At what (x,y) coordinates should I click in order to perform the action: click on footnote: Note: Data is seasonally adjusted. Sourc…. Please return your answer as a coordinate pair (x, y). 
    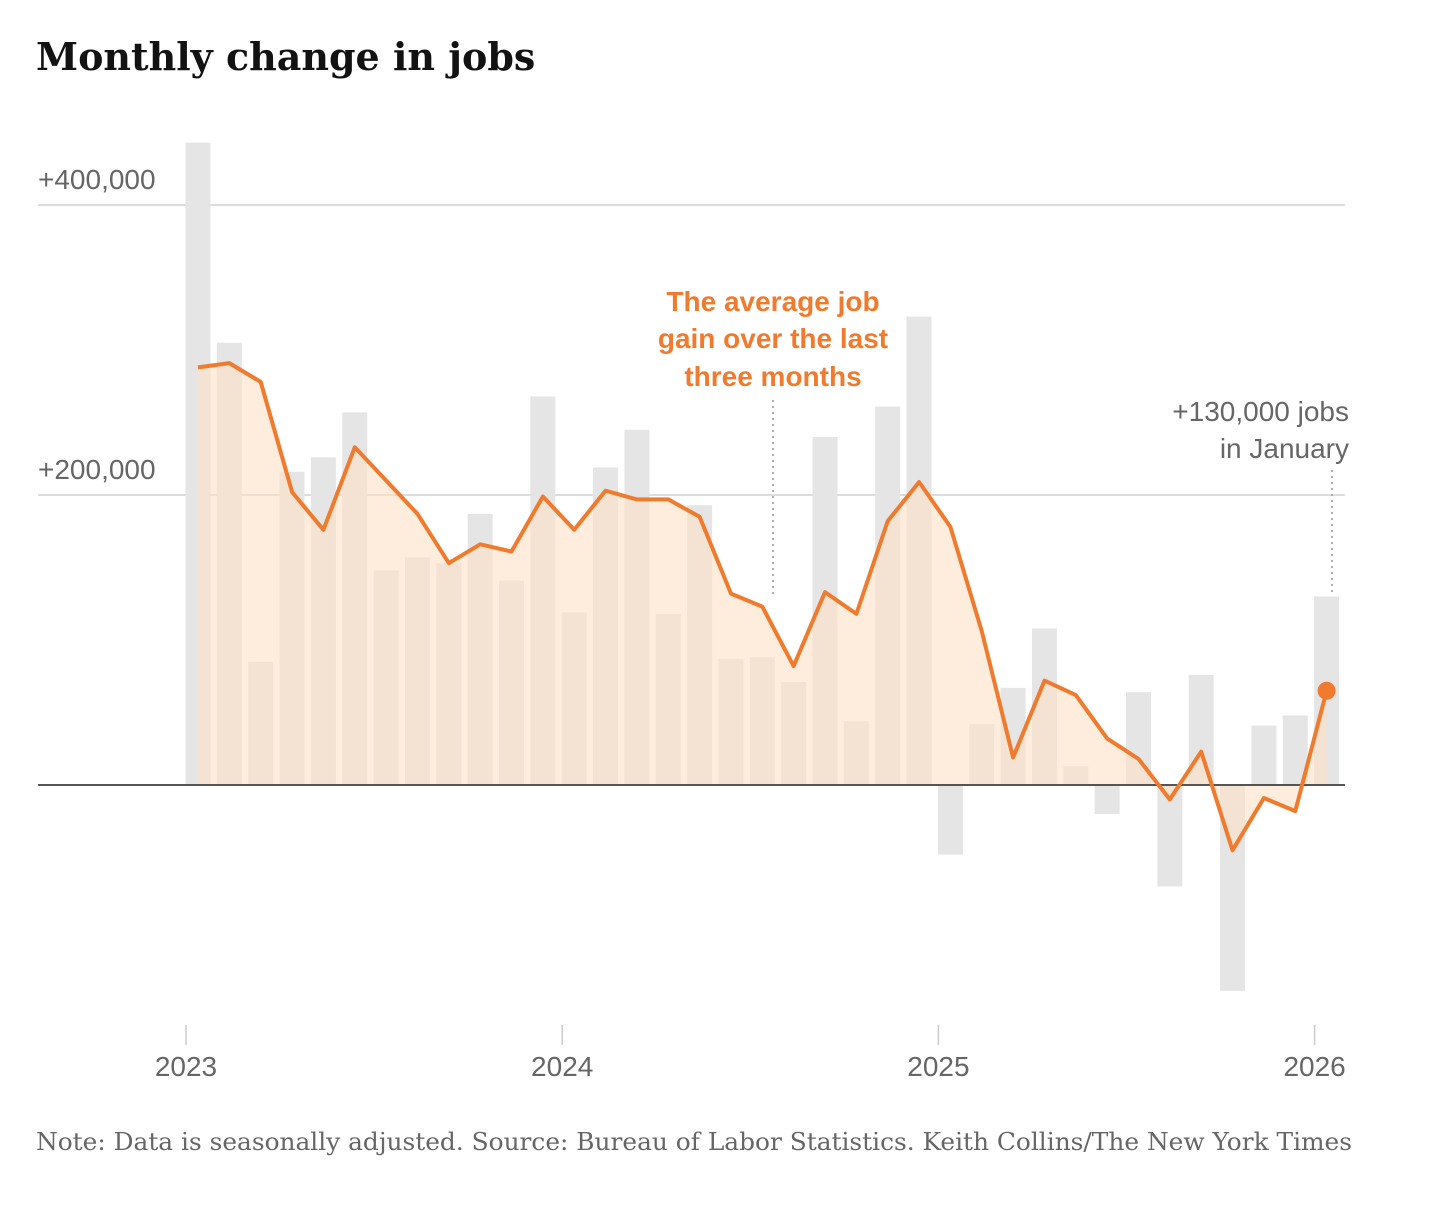
    Looking at the image, I should click on (694, 1142).